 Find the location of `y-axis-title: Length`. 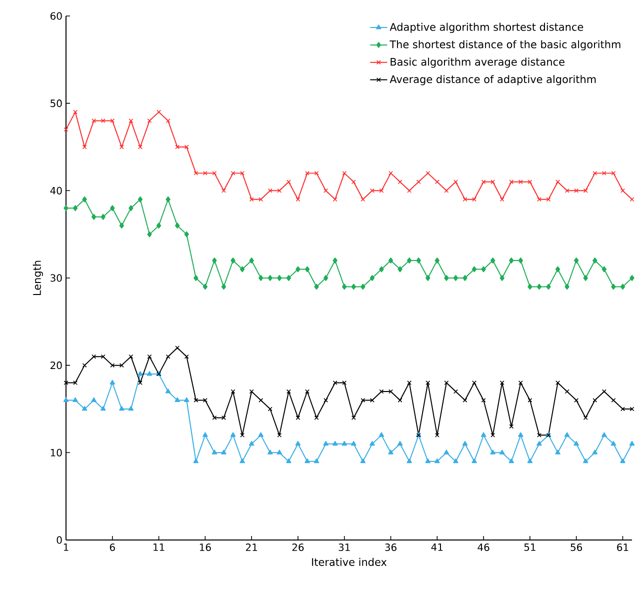

y-axis-title: Length is located at coordinates (37, 277).